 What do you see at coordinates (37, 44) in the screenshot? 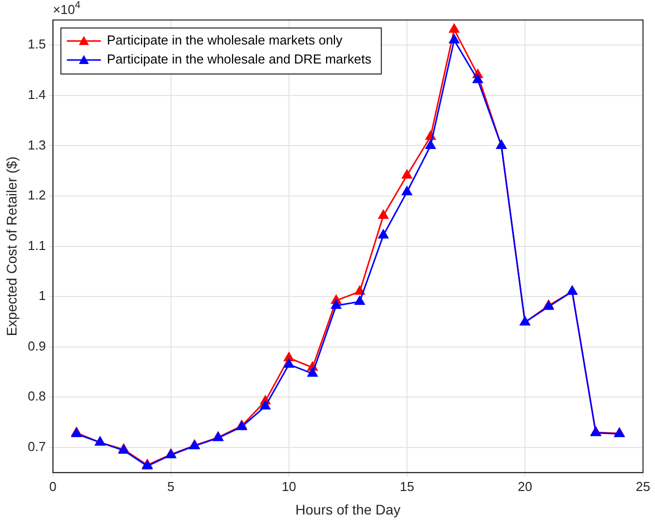
I see `y-tick-label: 1.5` at bounding box center [37, 44].